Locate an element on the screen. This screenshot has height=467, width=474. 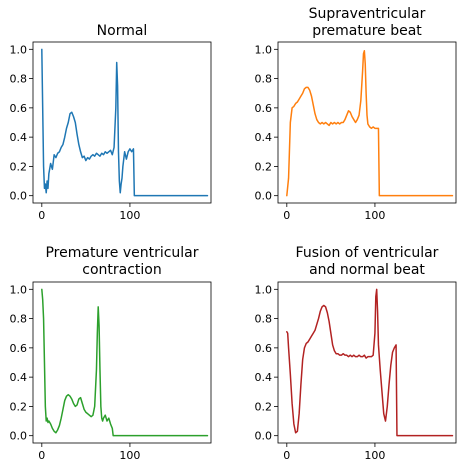
axes-fusion: 0 100 0.0 0.2 0.4 0.6 0.8 1.0 is located at coordinates (320, 372).